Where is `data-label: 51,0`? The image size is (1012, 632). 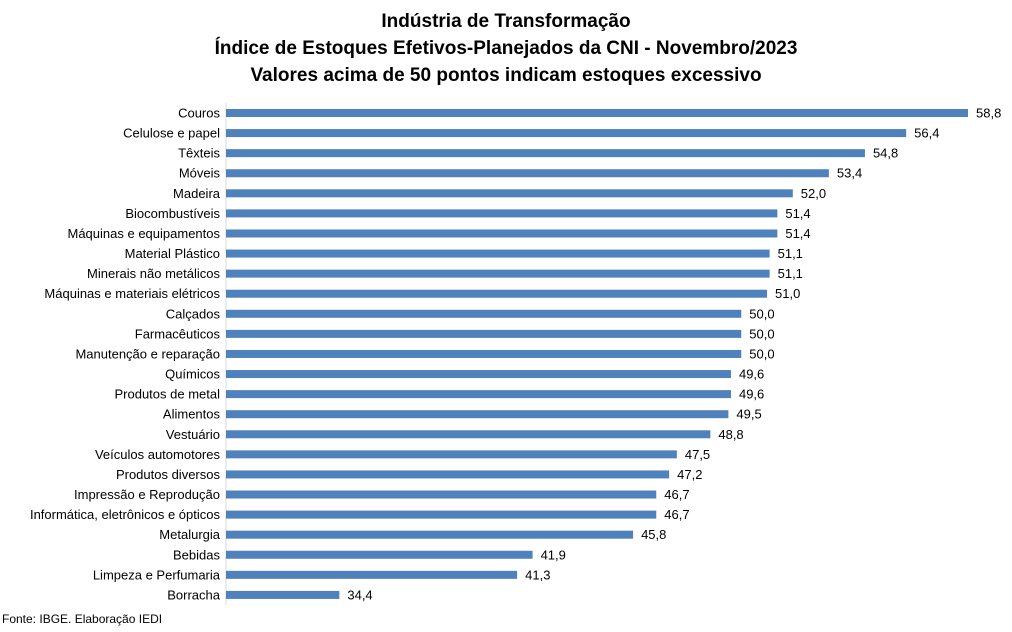
data-label: 51,0 is located at coordinates (787, 293).